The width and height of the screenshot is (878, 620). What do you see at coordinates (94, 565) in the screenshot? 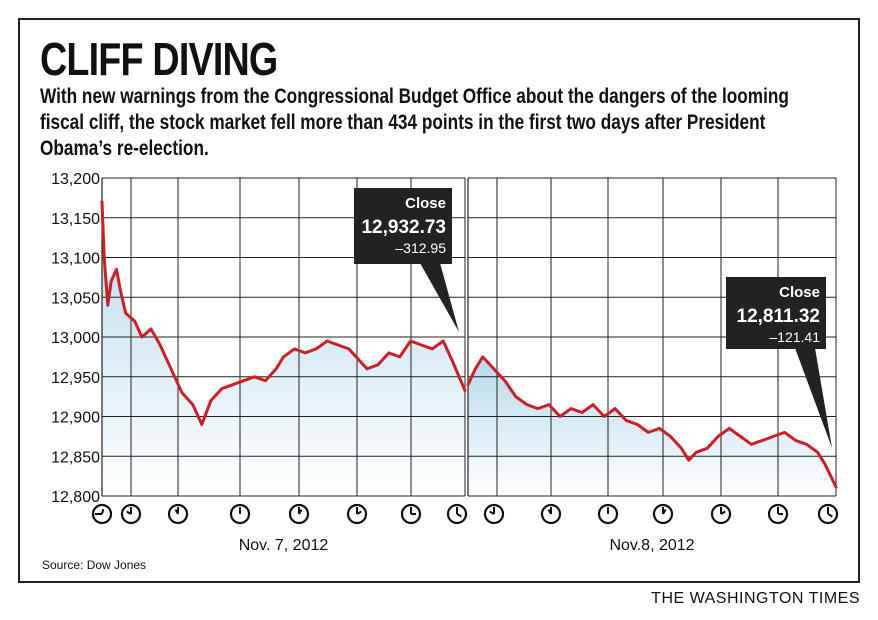
I see `source-note: Source: Dow Jones` at bounding box center [94, 565].